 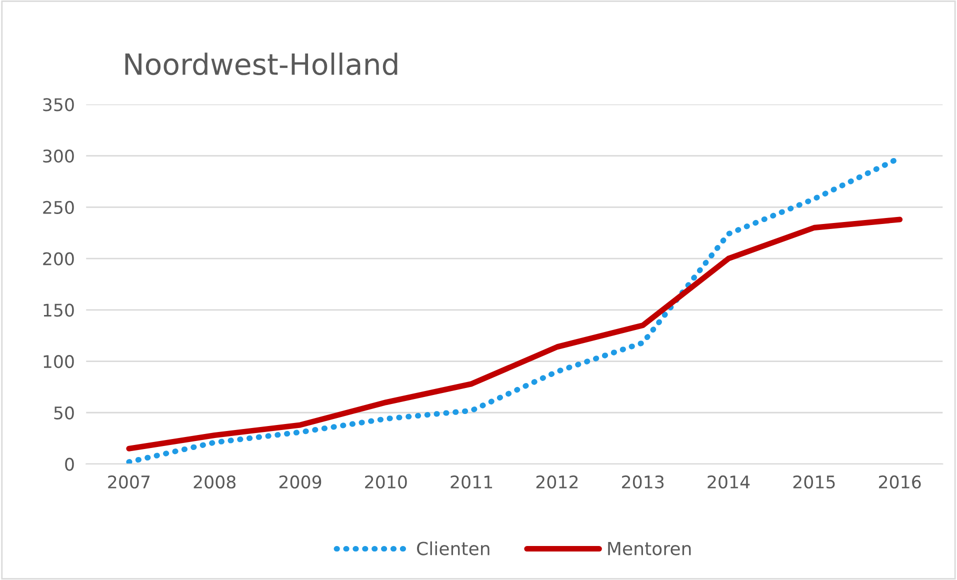 What do you see at coordinates (215, 482) in the screenshot?
I see `x-tick-label: 2008` at bounding box center [215, 482].